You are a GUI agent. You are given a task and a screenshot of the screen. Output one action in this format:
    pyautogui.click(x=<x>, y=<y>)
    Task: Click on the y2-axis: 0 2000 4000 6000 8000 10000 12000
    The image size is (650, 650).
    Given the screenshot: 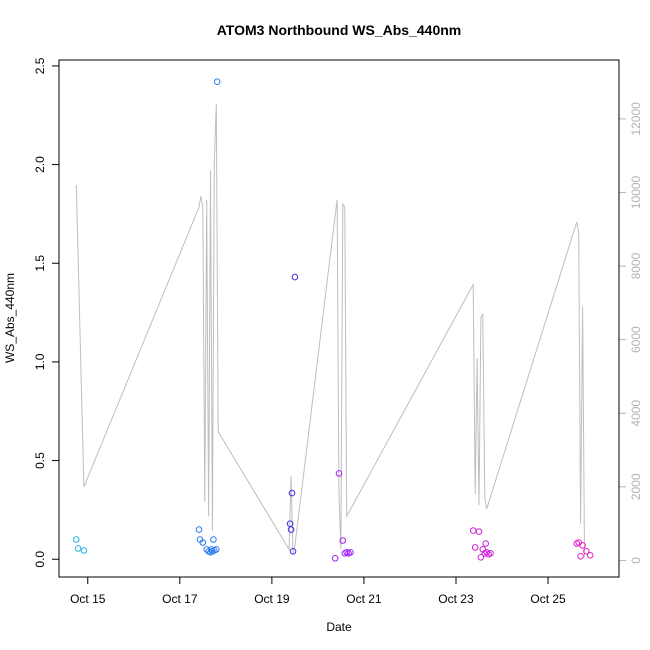 What is the action you would take?
    pyautogui.click(x=630, y=333)
    